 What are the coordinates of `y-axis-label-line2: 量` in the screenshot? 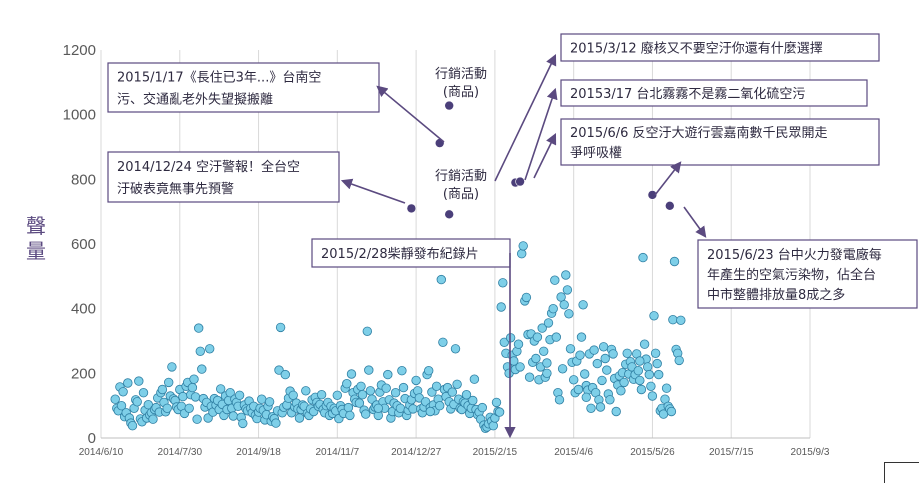 It's located at (36, 251).